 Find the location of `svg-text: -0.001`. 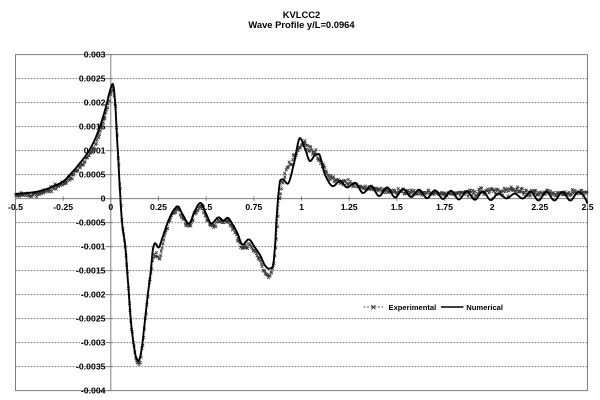

svg-text: -0.001 is located at coordinates (93, 247).